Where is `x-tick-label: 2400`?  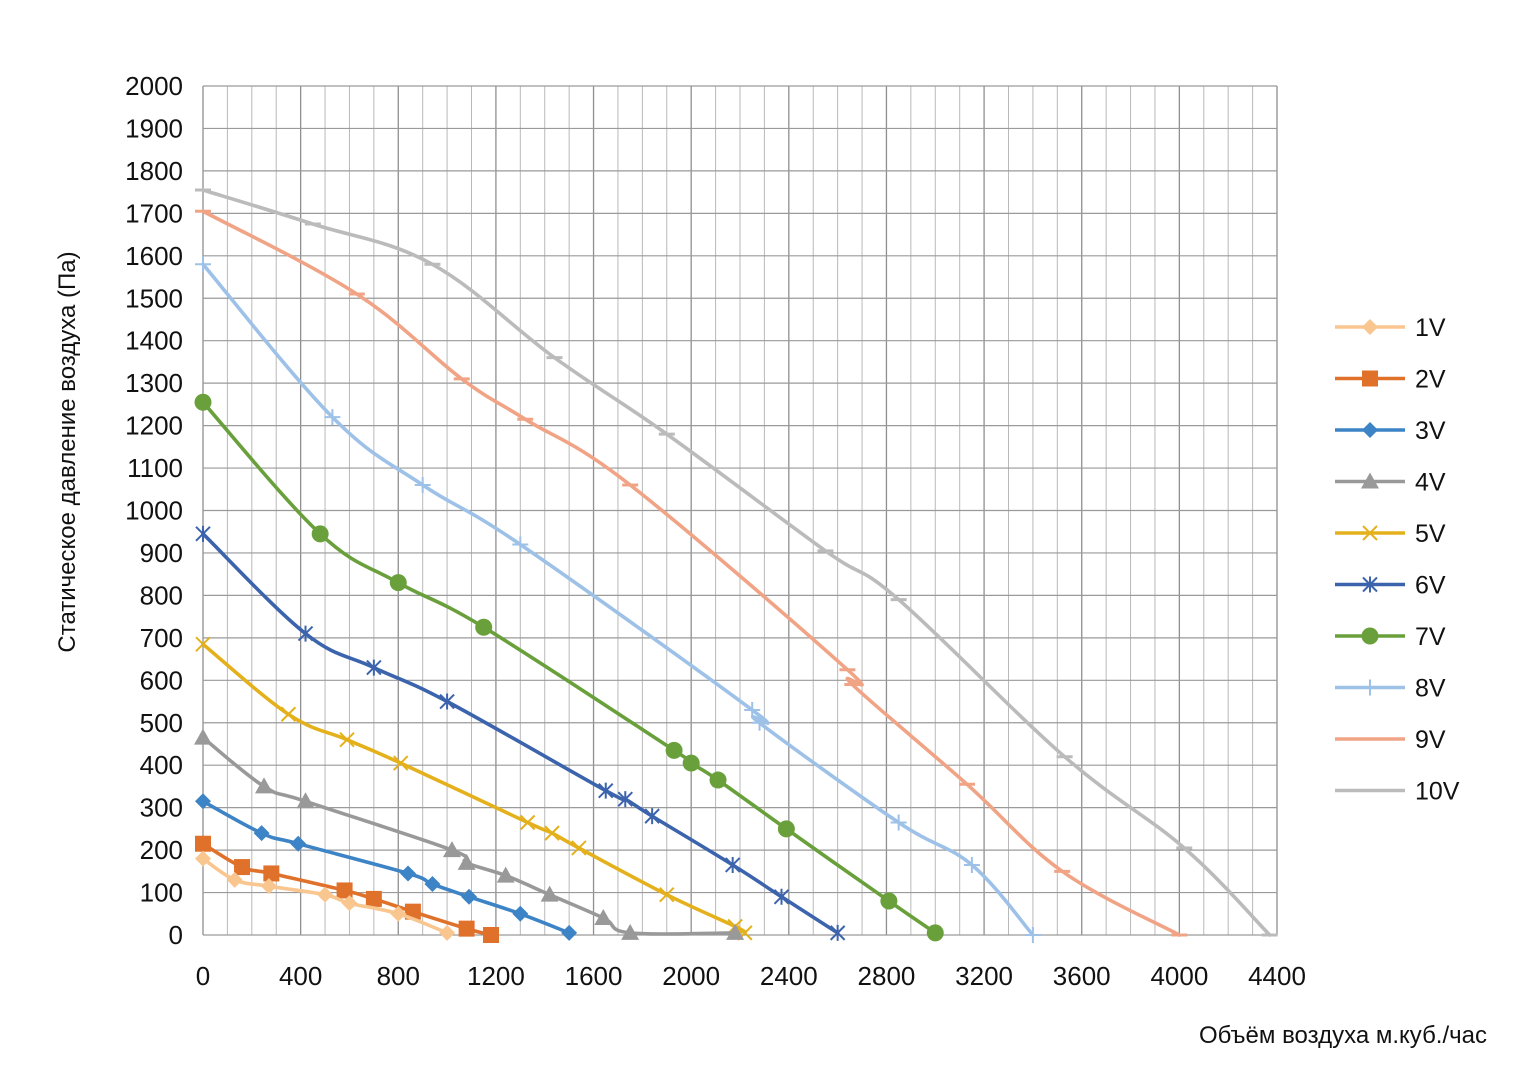 x-tick-label: 2400 is located at coordinates (789, 976).